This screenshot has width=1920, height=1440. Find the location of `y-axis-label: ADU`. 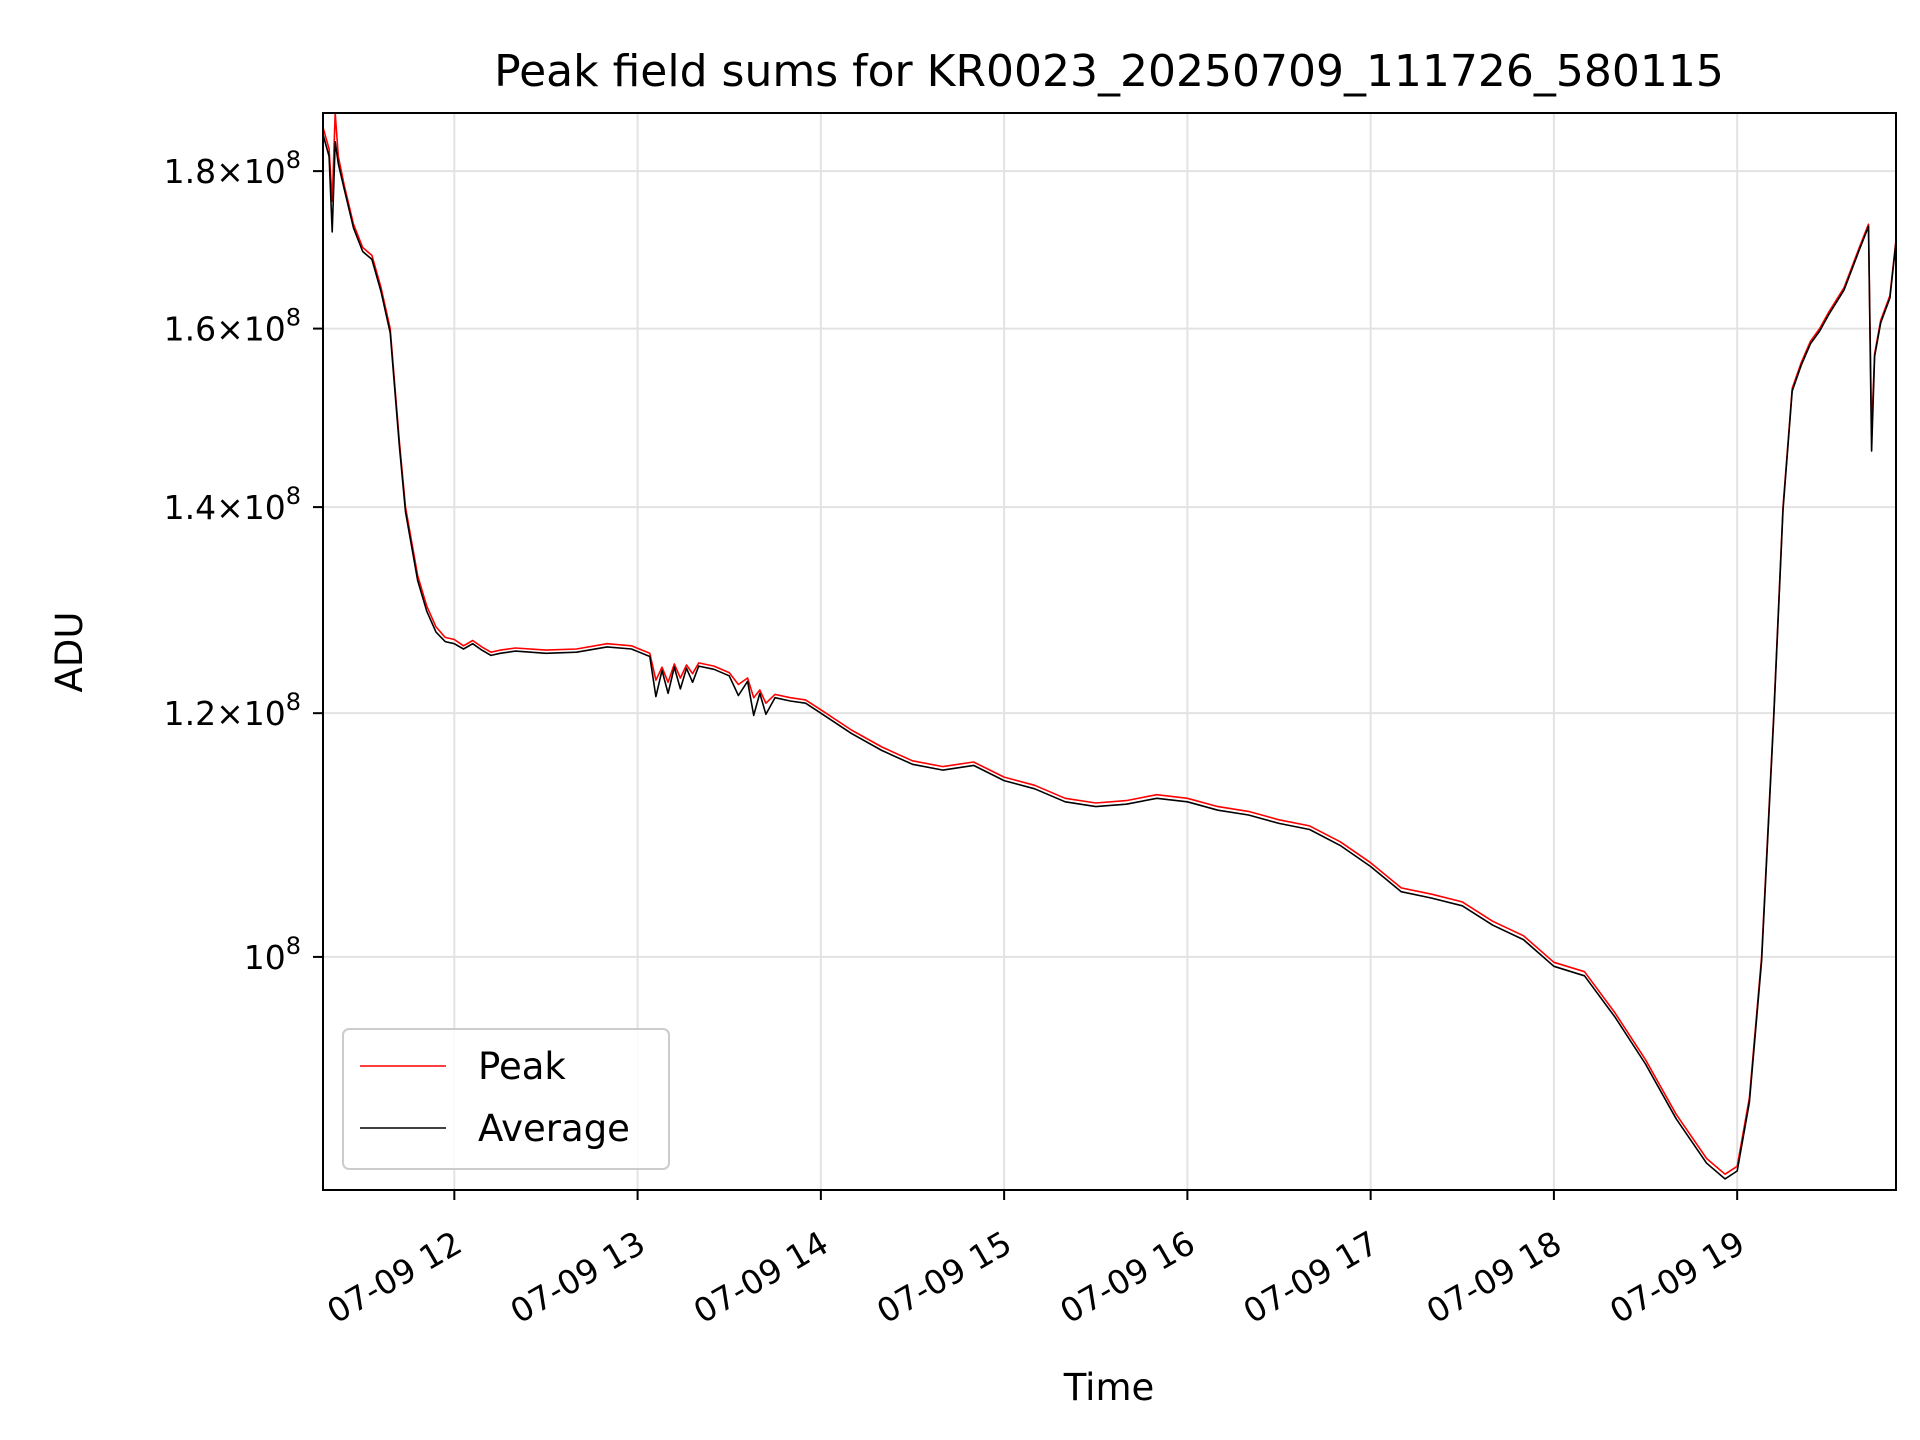

y-axis-label: ADU is located at coordinates (69, 652).